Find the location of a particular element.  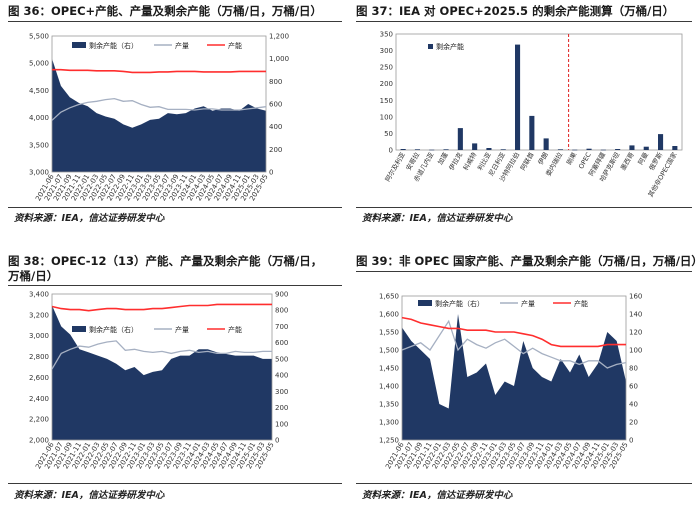

right-axis-tick-label: 700 is located at coordinates (281, 327).